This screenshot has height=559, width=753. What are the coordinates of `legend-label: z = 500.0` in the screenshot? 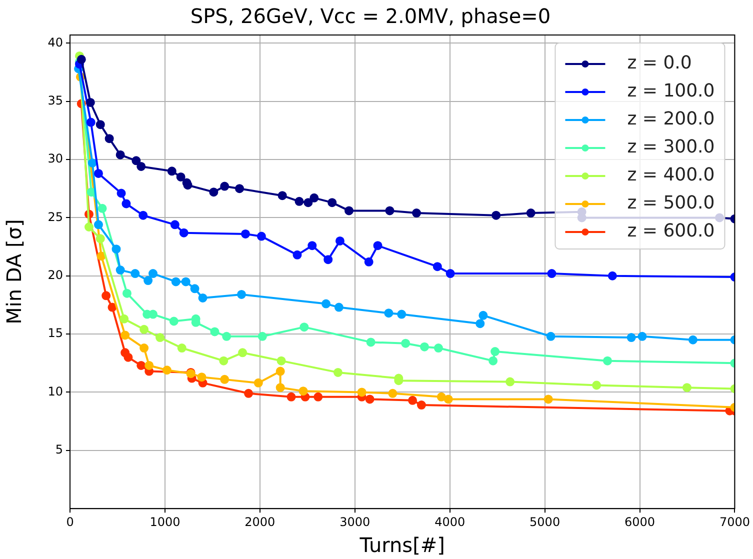 It's located at (671, 203).